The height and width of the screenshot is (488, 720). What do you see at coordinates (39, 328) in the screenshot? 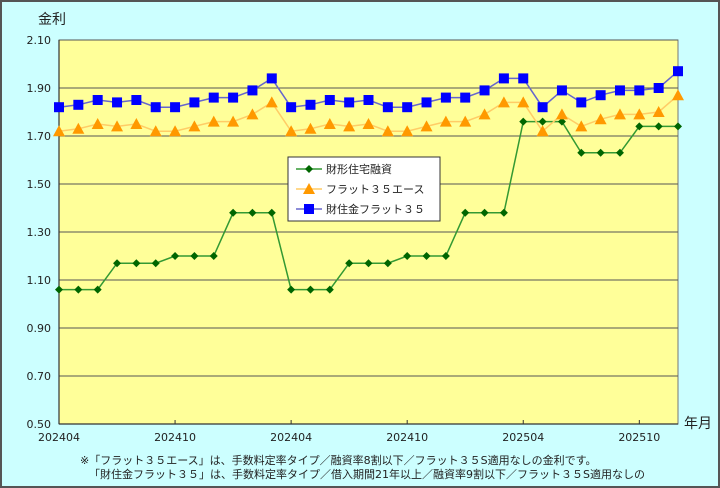
I see `y-tick-label: 0.90` at bounding box center [39, 328].